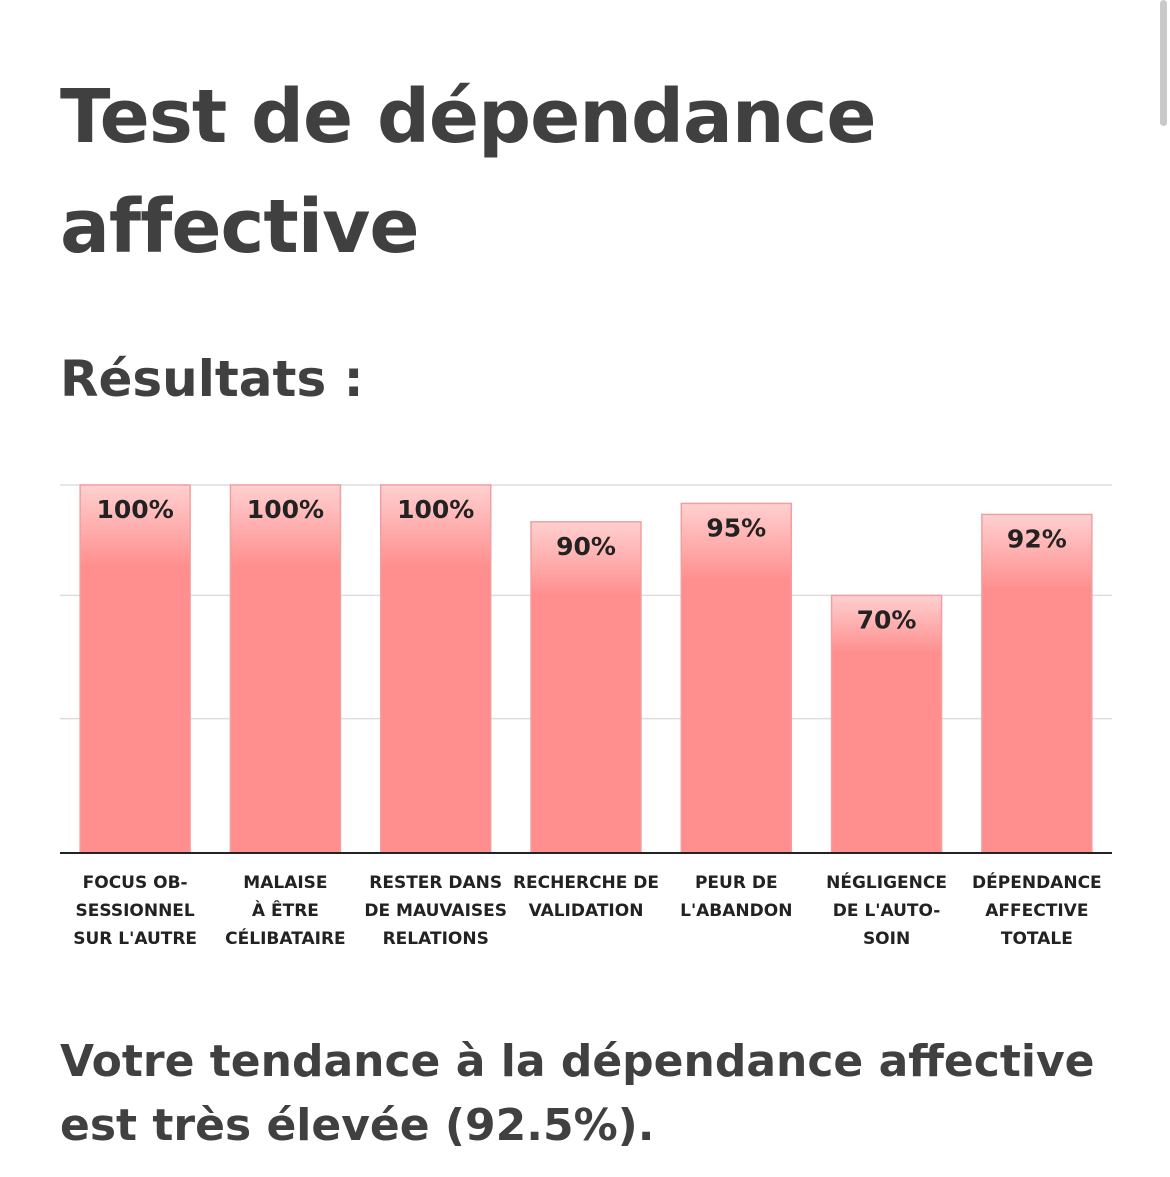  What do you see at coordinates (736, 897) in the screenshot?
I see `category-label-4: PEUR DE L'ABANDON` at bounding box center [736, 897].